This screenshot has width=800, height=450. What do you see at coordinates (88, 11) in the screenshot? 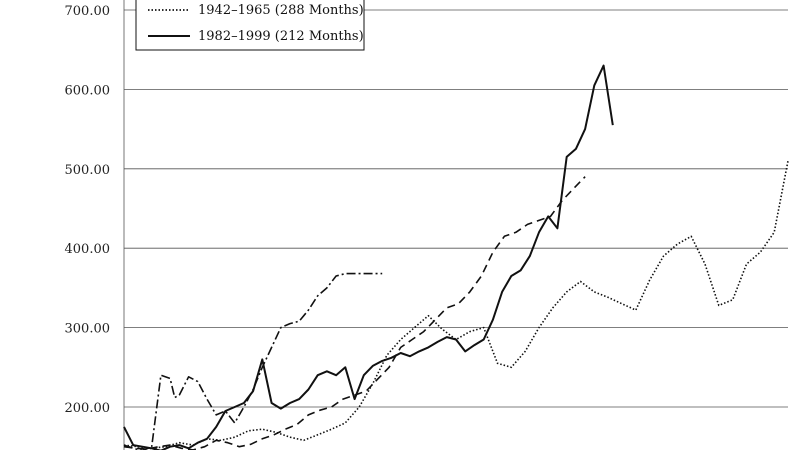
I see `y-tick-label: 700.00` at bounding box center [88, 11].